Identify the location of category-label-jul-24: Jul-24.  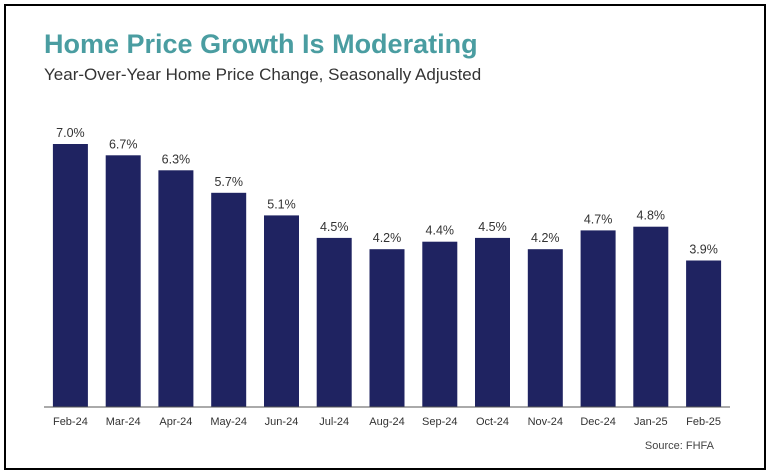
(334, 422).